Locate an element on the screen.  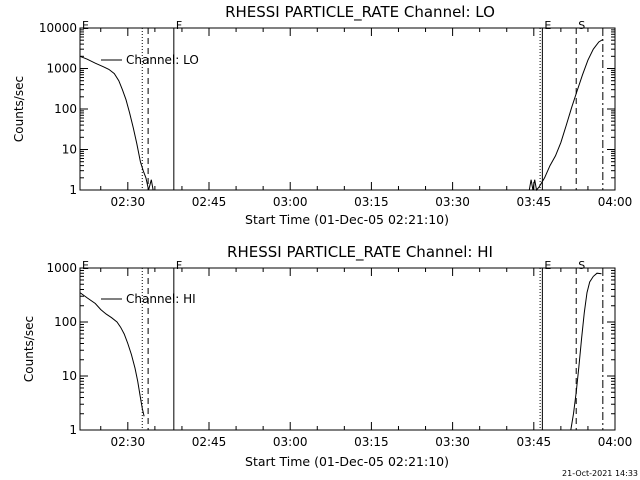
legend: Channel: HI is located at coordinates (148, 299).